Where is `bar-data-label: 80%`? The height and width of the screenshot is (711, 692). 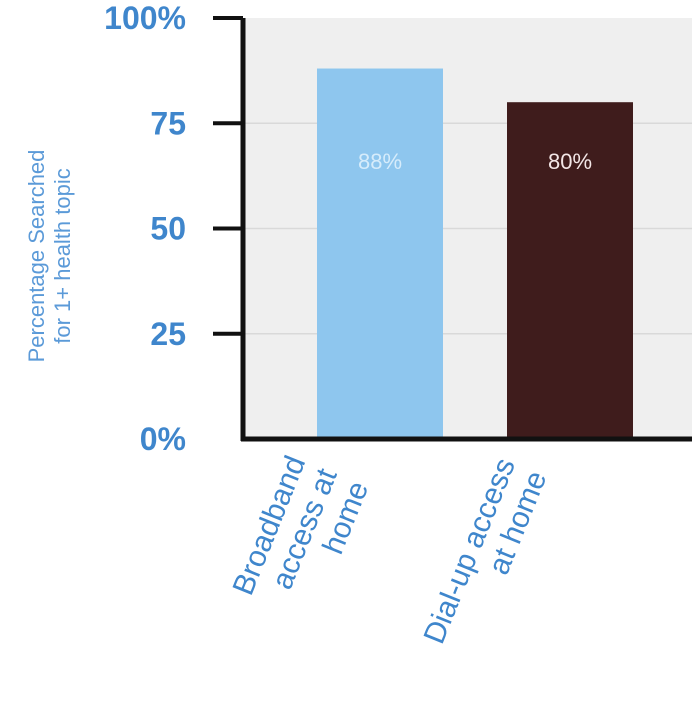
bar-data-label: 80% is located at coordinates (570, 161).